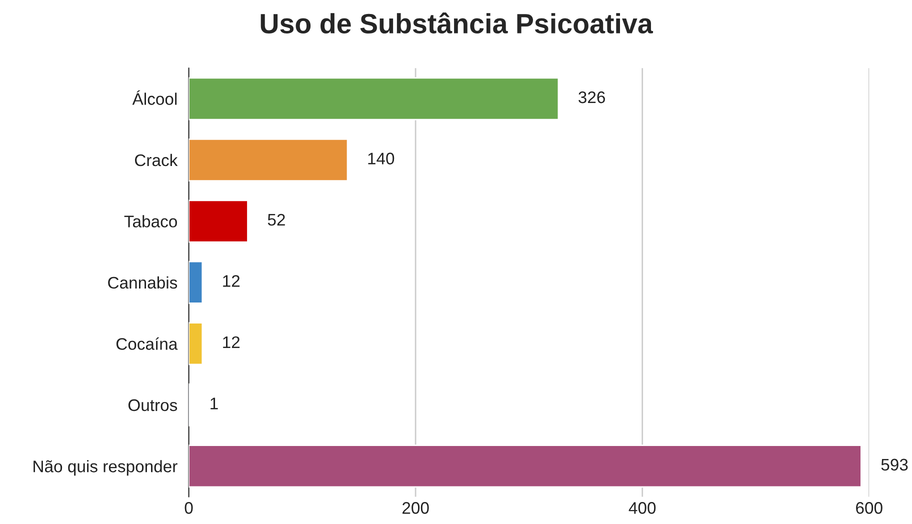  I want to click on x-tick-label: 400, so click(642, 508).